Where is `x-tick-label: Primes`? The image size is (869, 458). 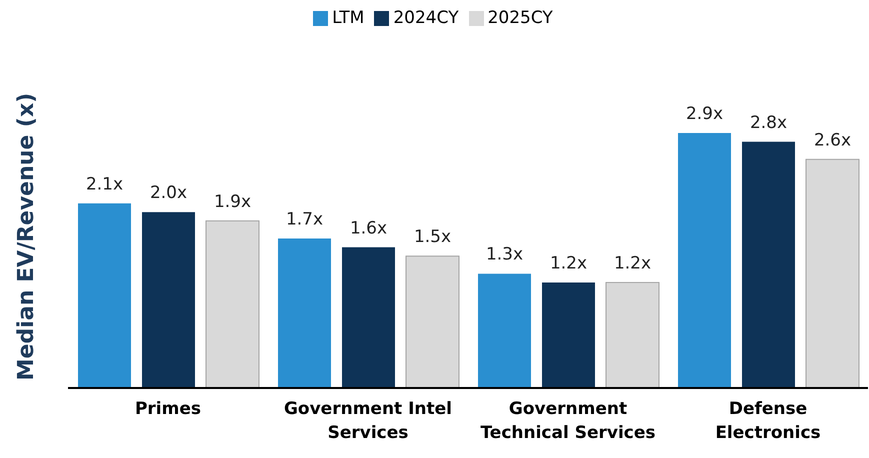
x-tick-label: Primes is located at coordinates (168, 409).